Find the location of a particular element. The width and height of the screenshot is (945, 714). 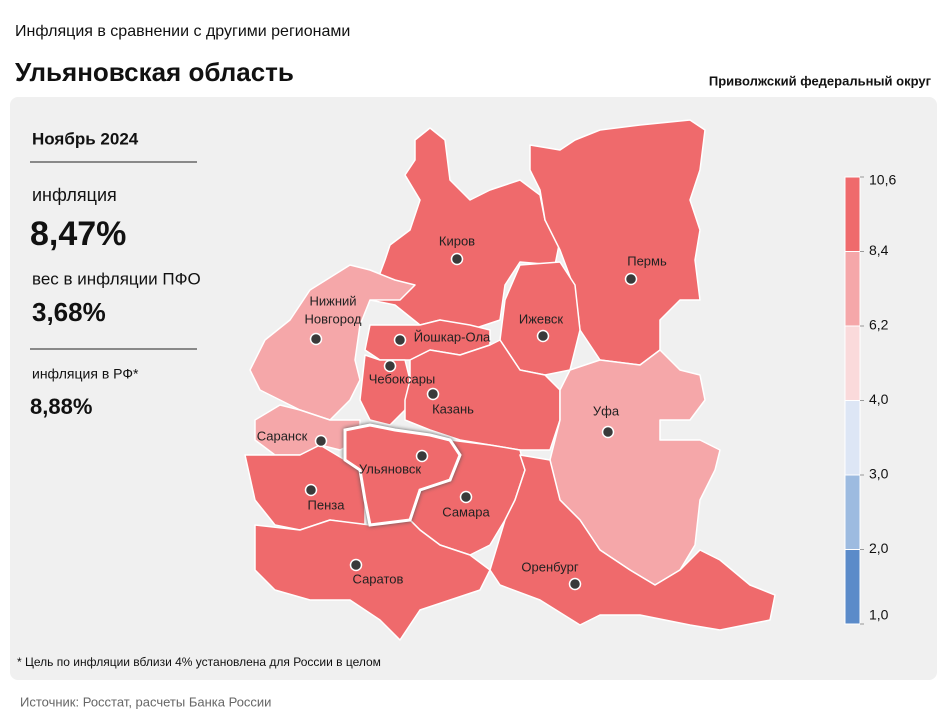

rf-label: инфляция в РФ* is located at coordinates (85, 374).